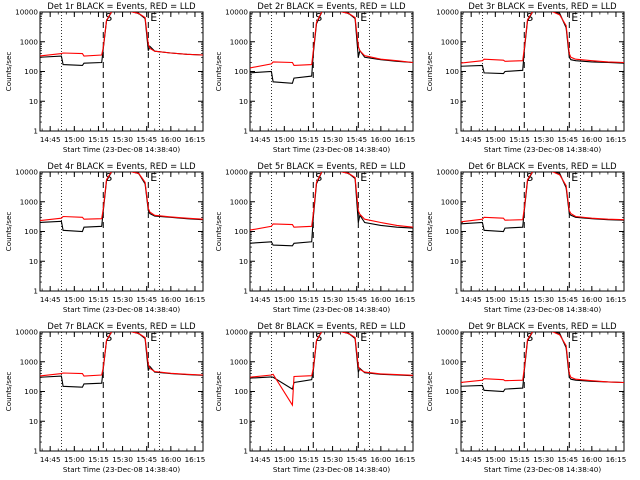  Describe the element at coordinates (121, 326) in the screenshot. I see `panel-title: Det 7r BLACK = Events, RED = LLD` at that location.